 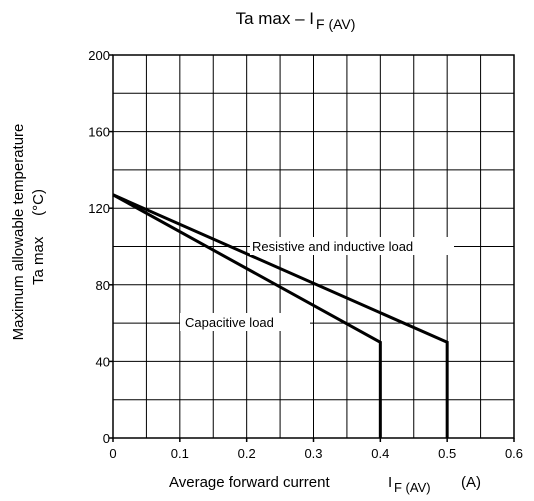 I want to click on x-tick-label: 0.4, so click(x=380, y=453).